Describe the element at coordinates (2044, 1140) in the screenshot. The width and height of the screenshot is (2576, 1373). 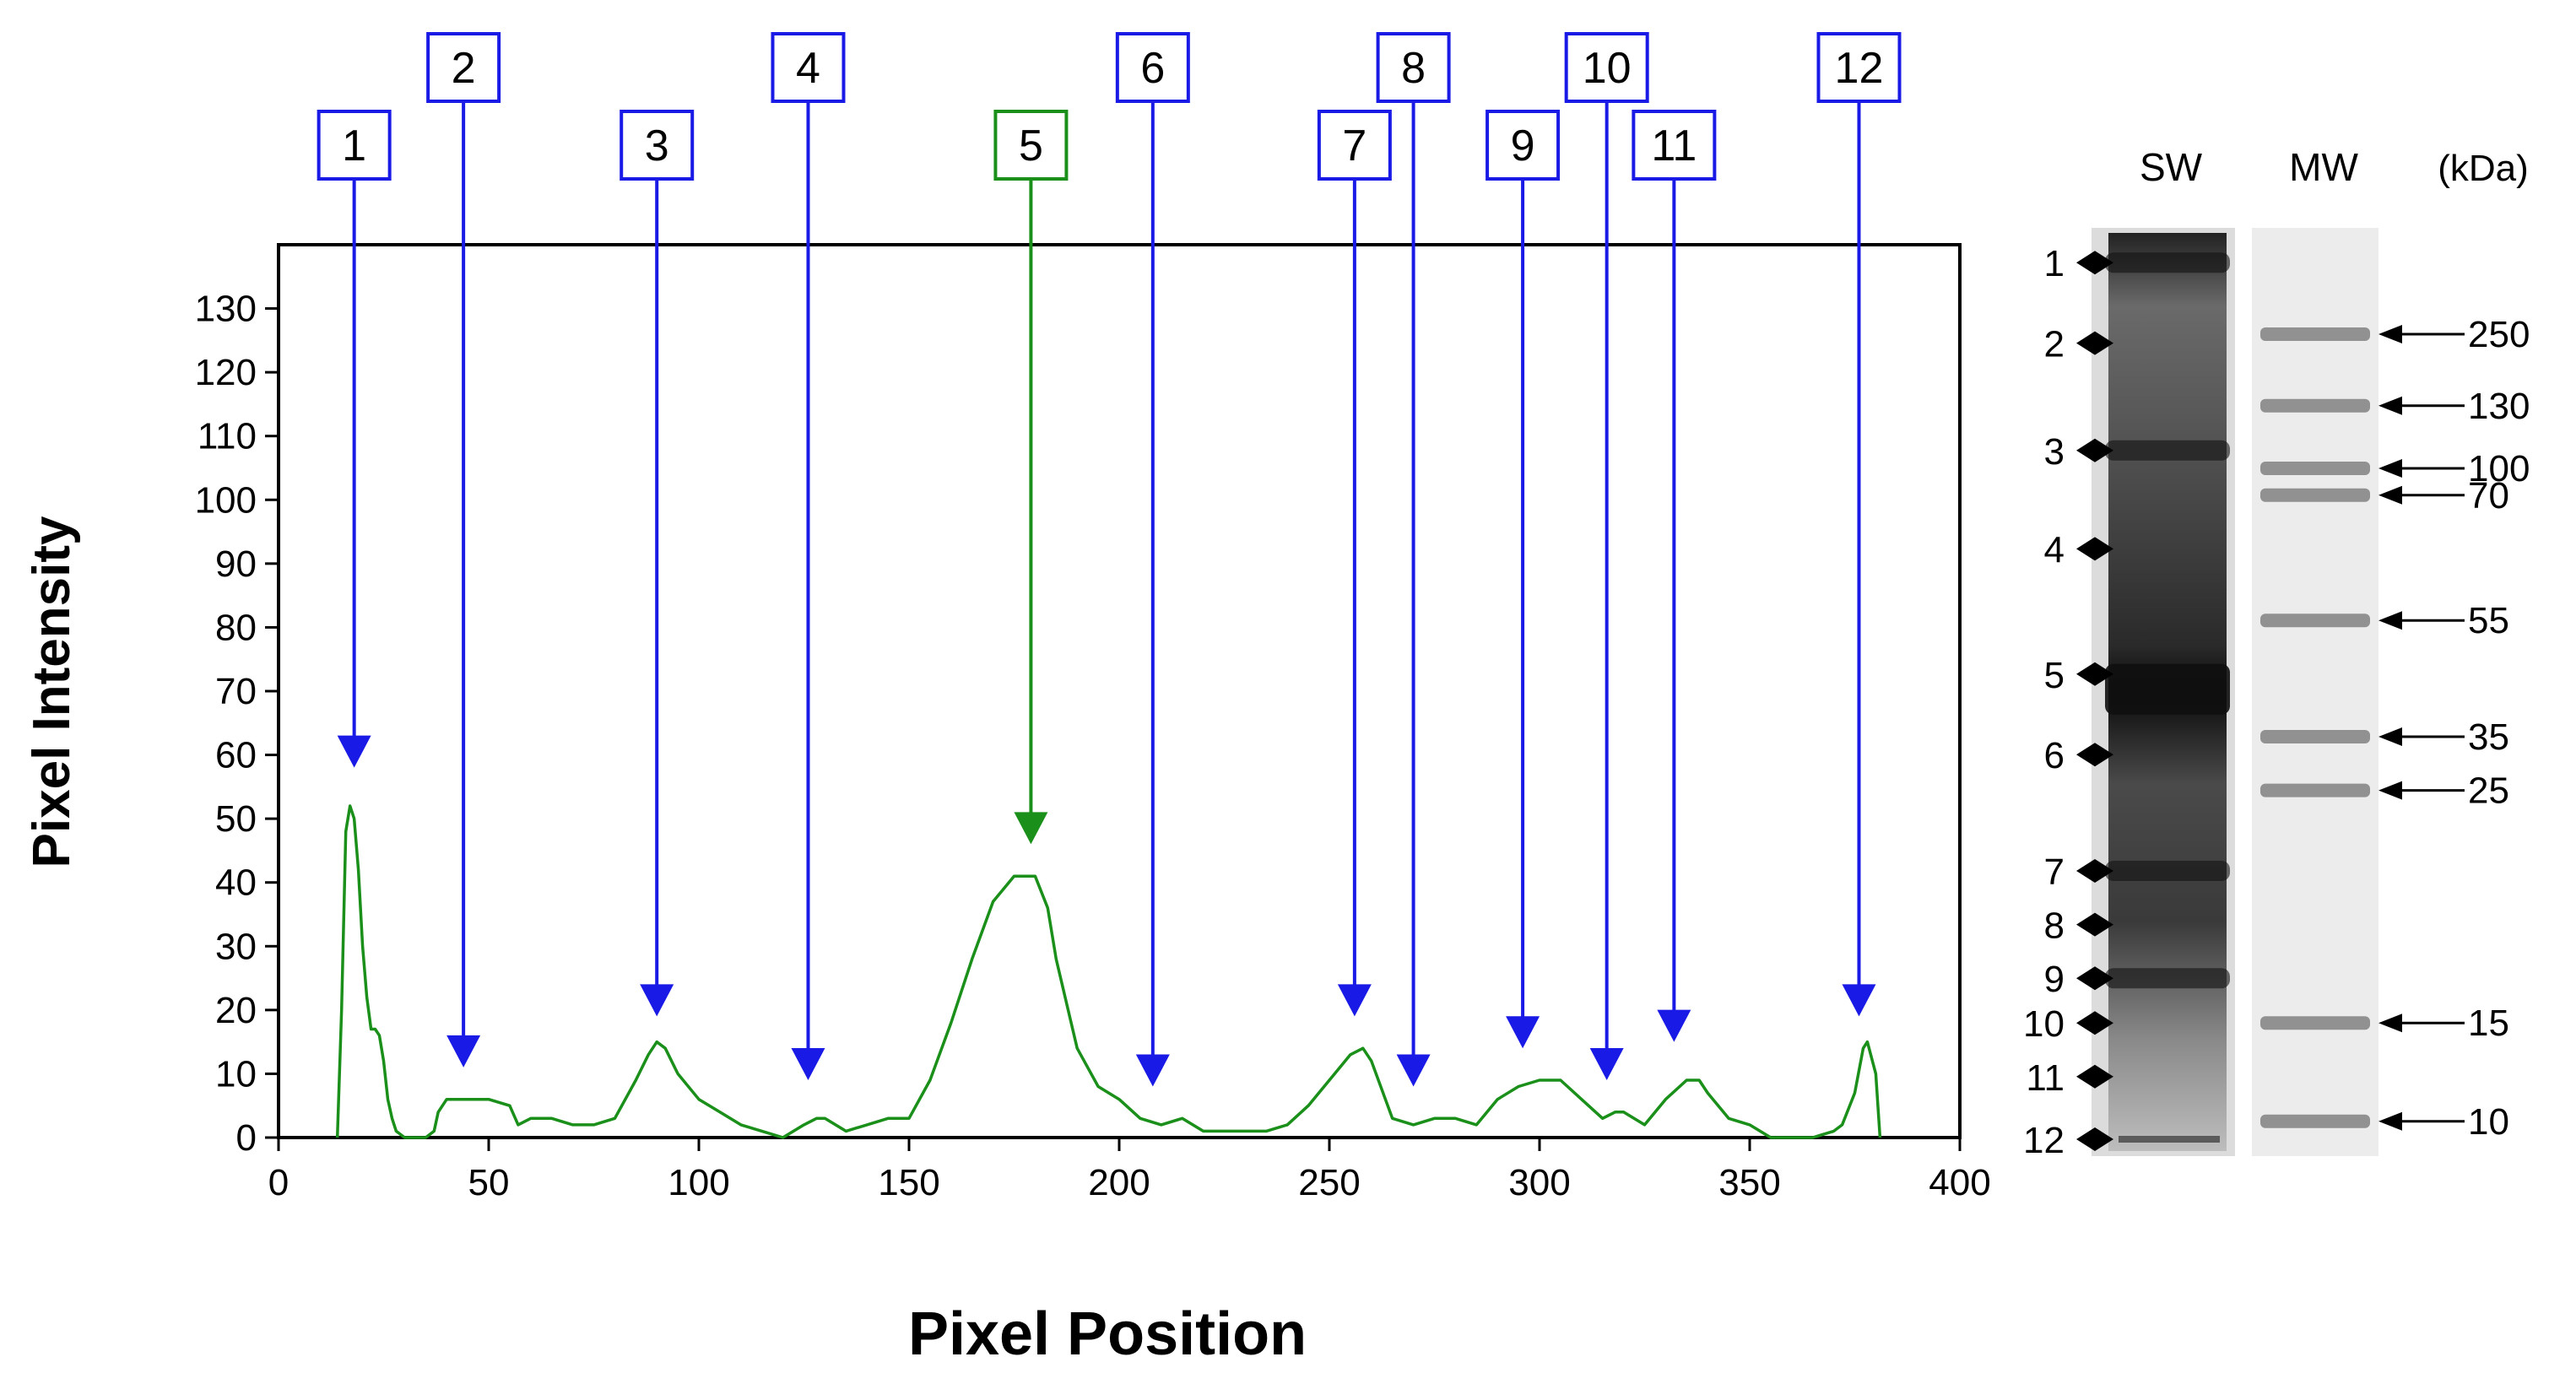
I see `gel-band-number-label: 12` at that location.